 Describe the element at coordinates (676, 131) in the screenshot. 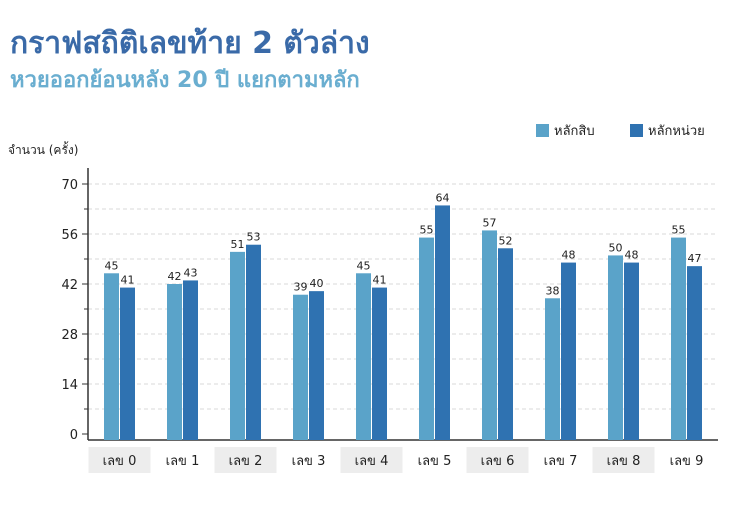

I see `legend-label: หลักหน่วย` at that location.